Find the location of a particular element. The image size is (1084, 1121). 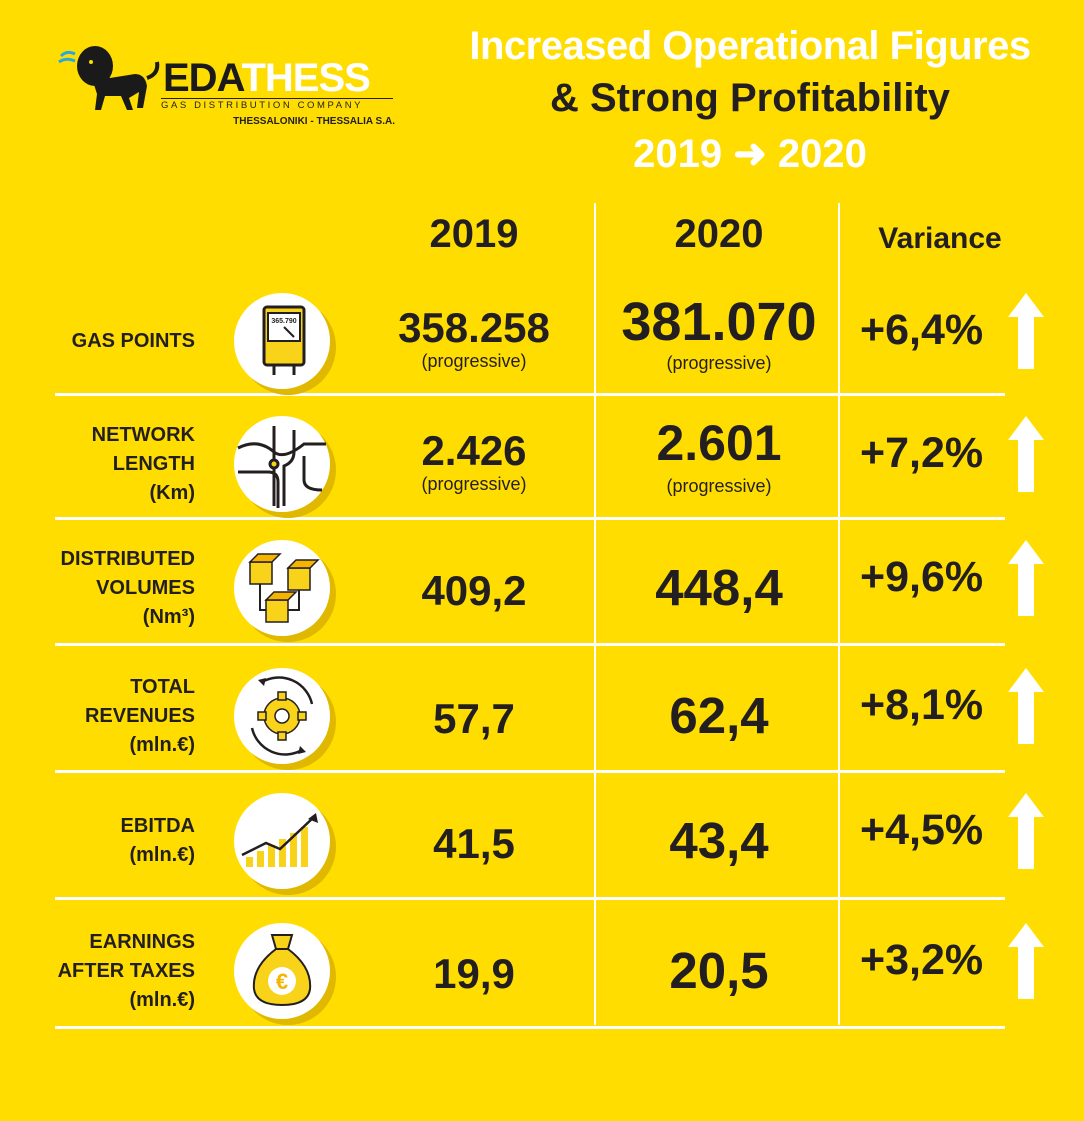

row-label: NETWORK LENGTH (Km) is located at coordinates (97, 464).